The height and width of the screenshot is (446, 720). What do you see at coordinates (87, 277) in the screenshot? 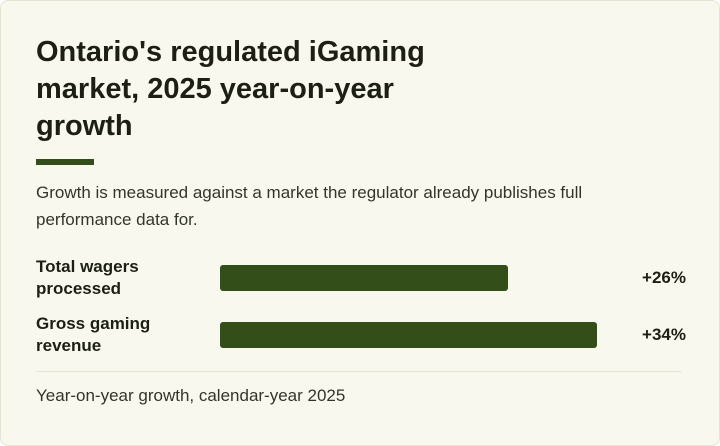
I see `category-label: Total wagers processed` at bounding box center [87, 277].